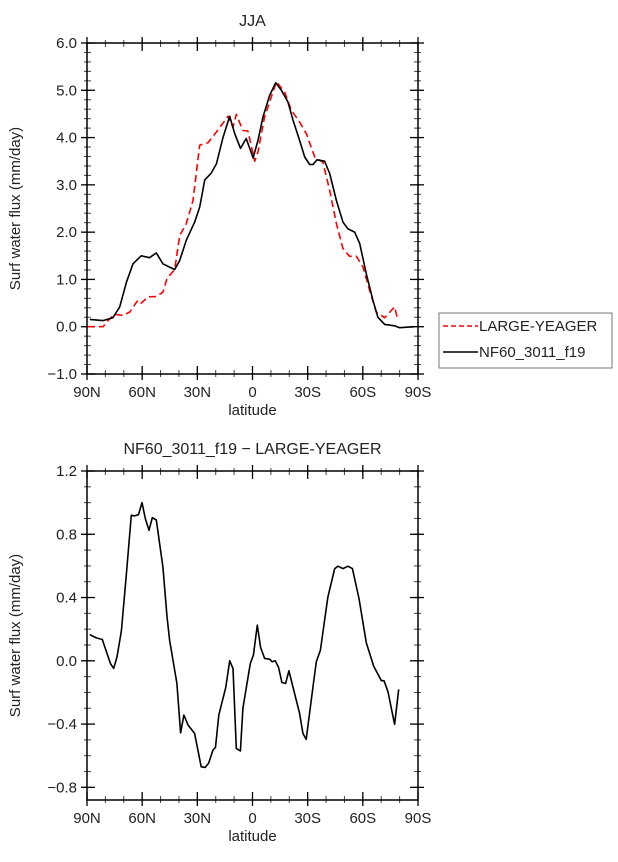 Image resolution: width=618 pixels, height=862 pixels. I want to click on y-tick-label: −0.4, so click(62, 724).